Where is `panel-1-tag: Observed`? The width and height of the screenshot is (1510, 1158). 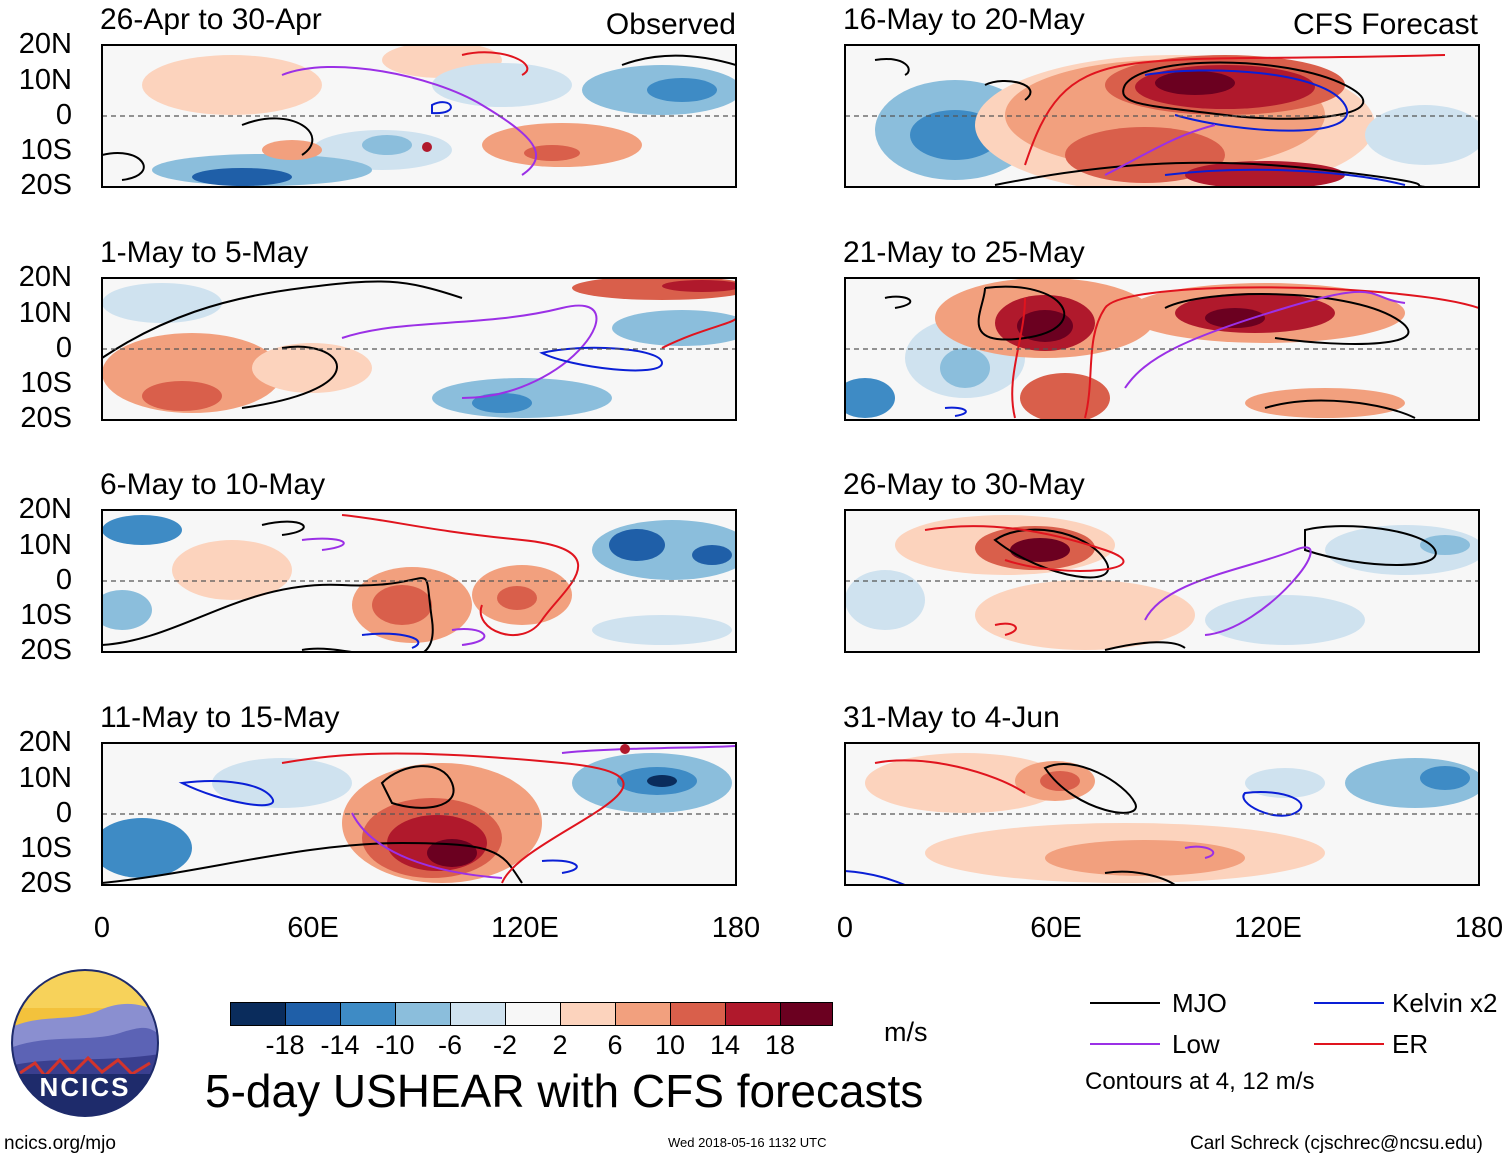
panel-1-tag: Observed is located at coordinates (670, 24).